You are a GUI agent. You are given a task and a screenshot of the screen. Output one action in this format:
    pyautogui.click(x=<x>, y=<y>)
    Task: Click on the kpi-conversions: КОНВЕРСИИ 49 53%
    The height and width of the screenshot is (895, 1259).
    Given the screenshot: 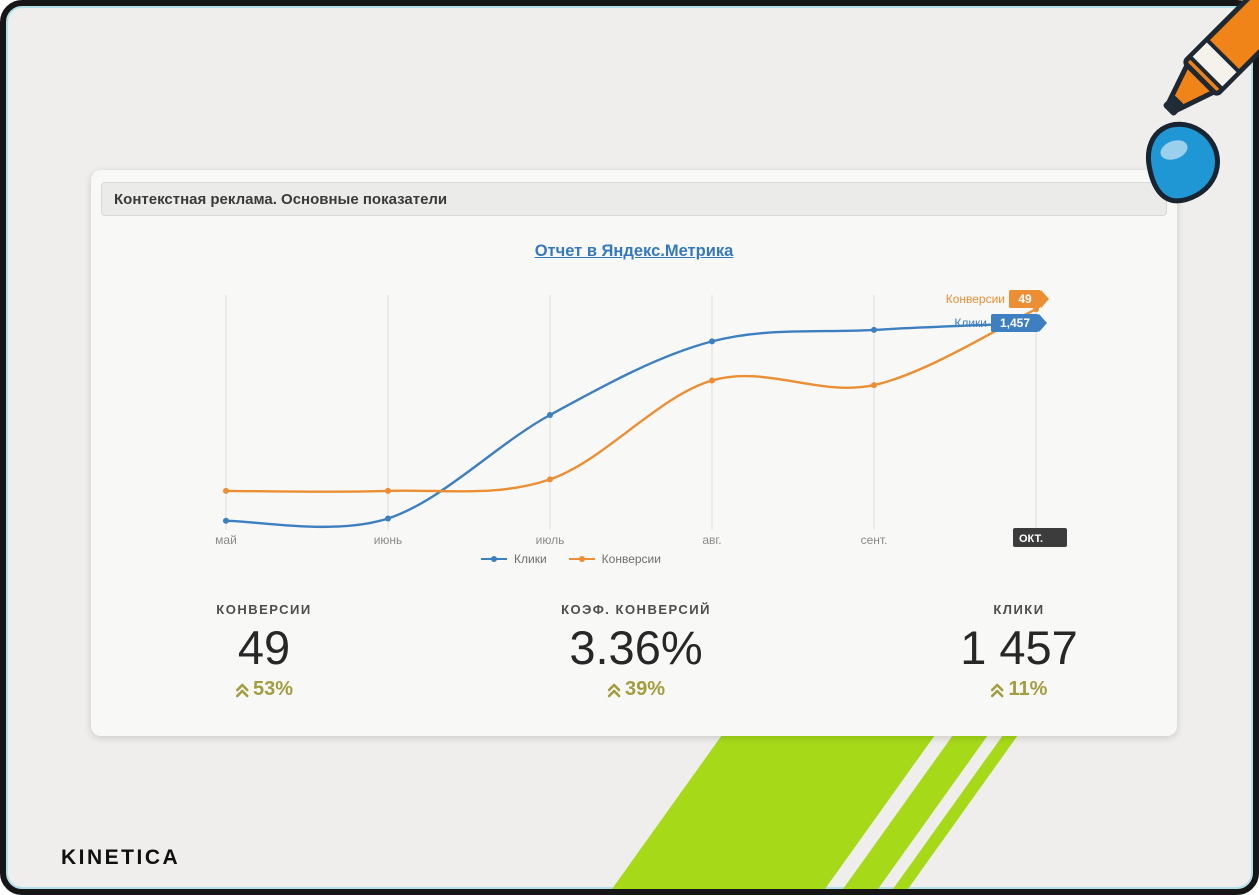 What is the action you would take?
    pyautogui.click(x=263, y=651)
    